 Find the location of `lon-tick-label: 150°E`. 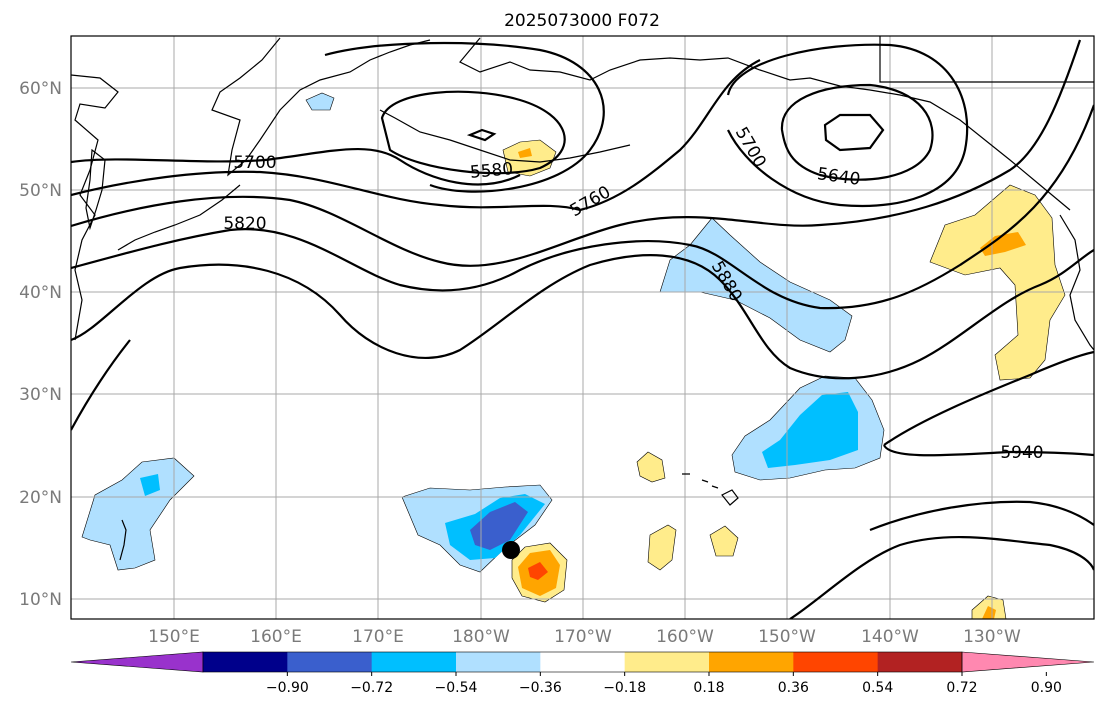

lon-tick-label: 150°E is located at coordinates (174, 637).